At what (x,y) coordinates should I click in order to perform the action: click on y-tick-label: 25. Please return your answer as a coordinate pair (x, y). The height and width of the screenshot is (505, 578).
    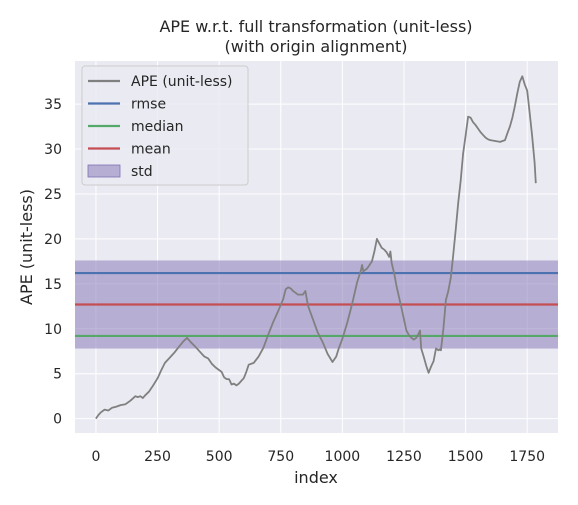
    Looking at the image, I should click on (53, 195).